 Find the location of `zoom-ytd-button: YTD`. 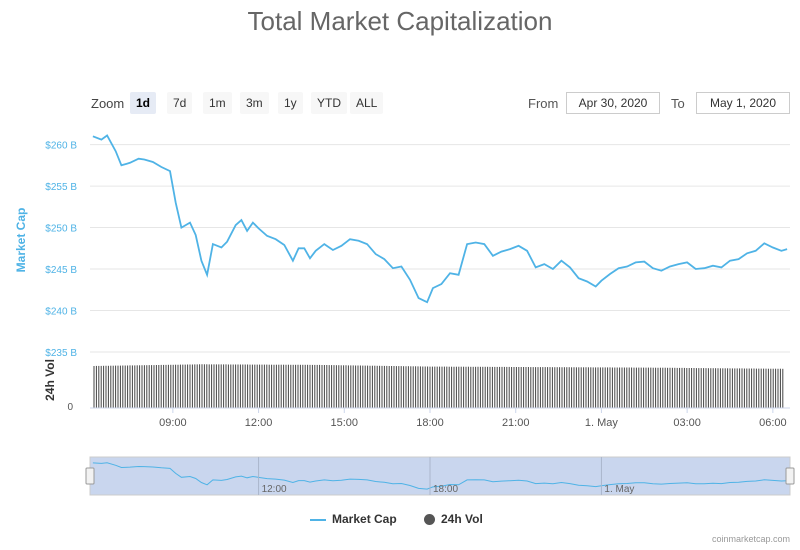

zoom-ytd-button: YTD is located at coordinates (329, 103).